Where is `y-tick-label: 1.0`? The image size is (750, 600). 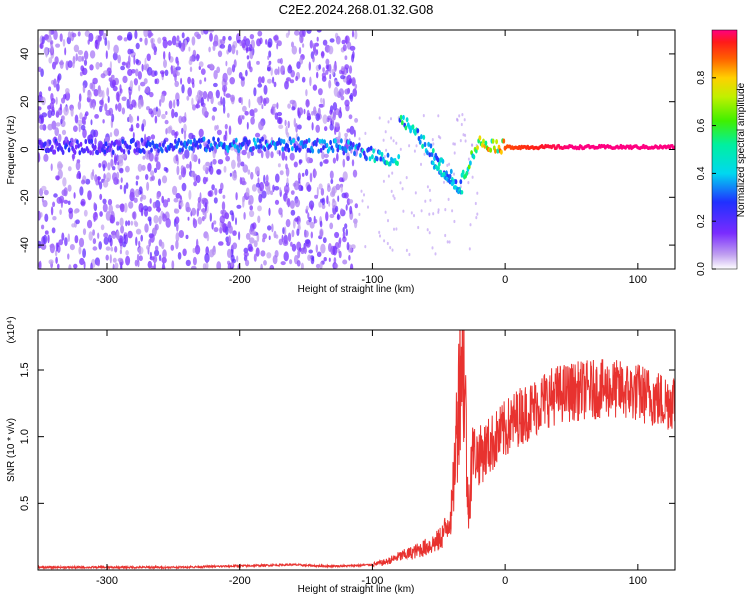
y-tick-label: 1.0 is located at coordinates (25, 436).